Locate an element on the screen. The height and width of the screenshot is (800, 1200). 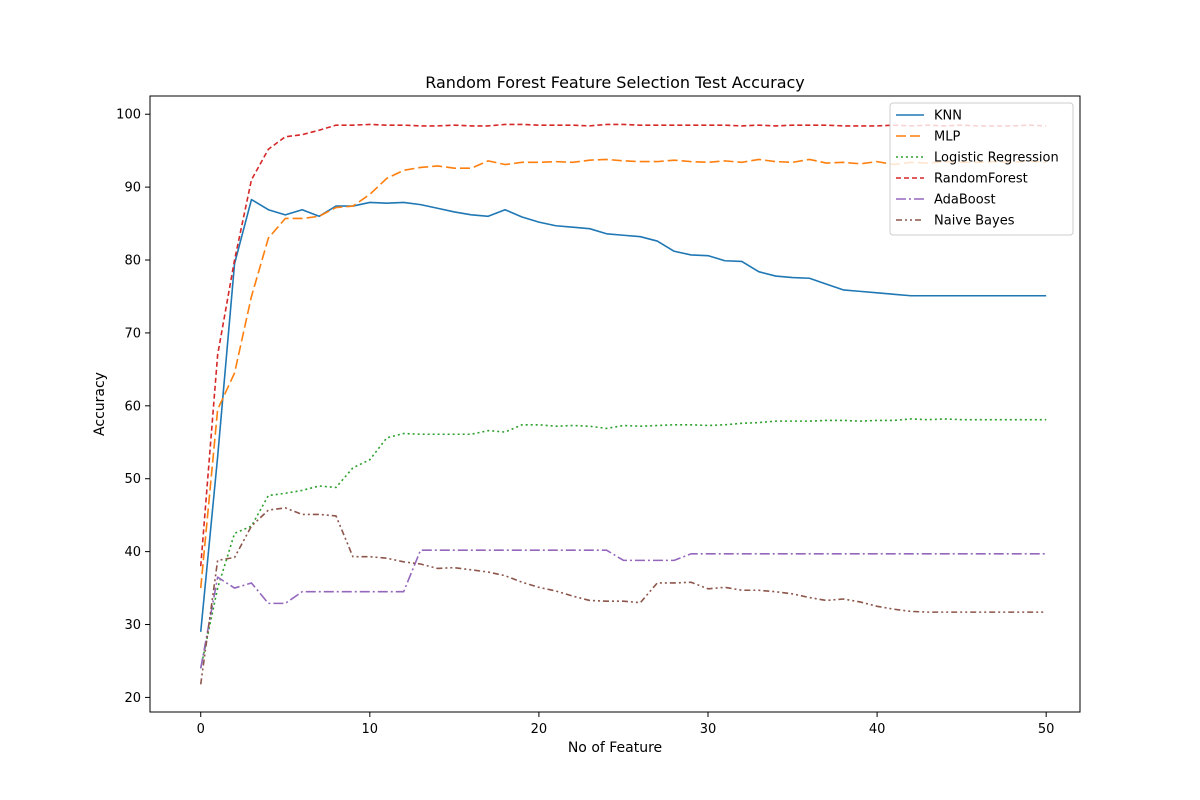
x-tick-label: 20 is located at coordinates (539, 729).